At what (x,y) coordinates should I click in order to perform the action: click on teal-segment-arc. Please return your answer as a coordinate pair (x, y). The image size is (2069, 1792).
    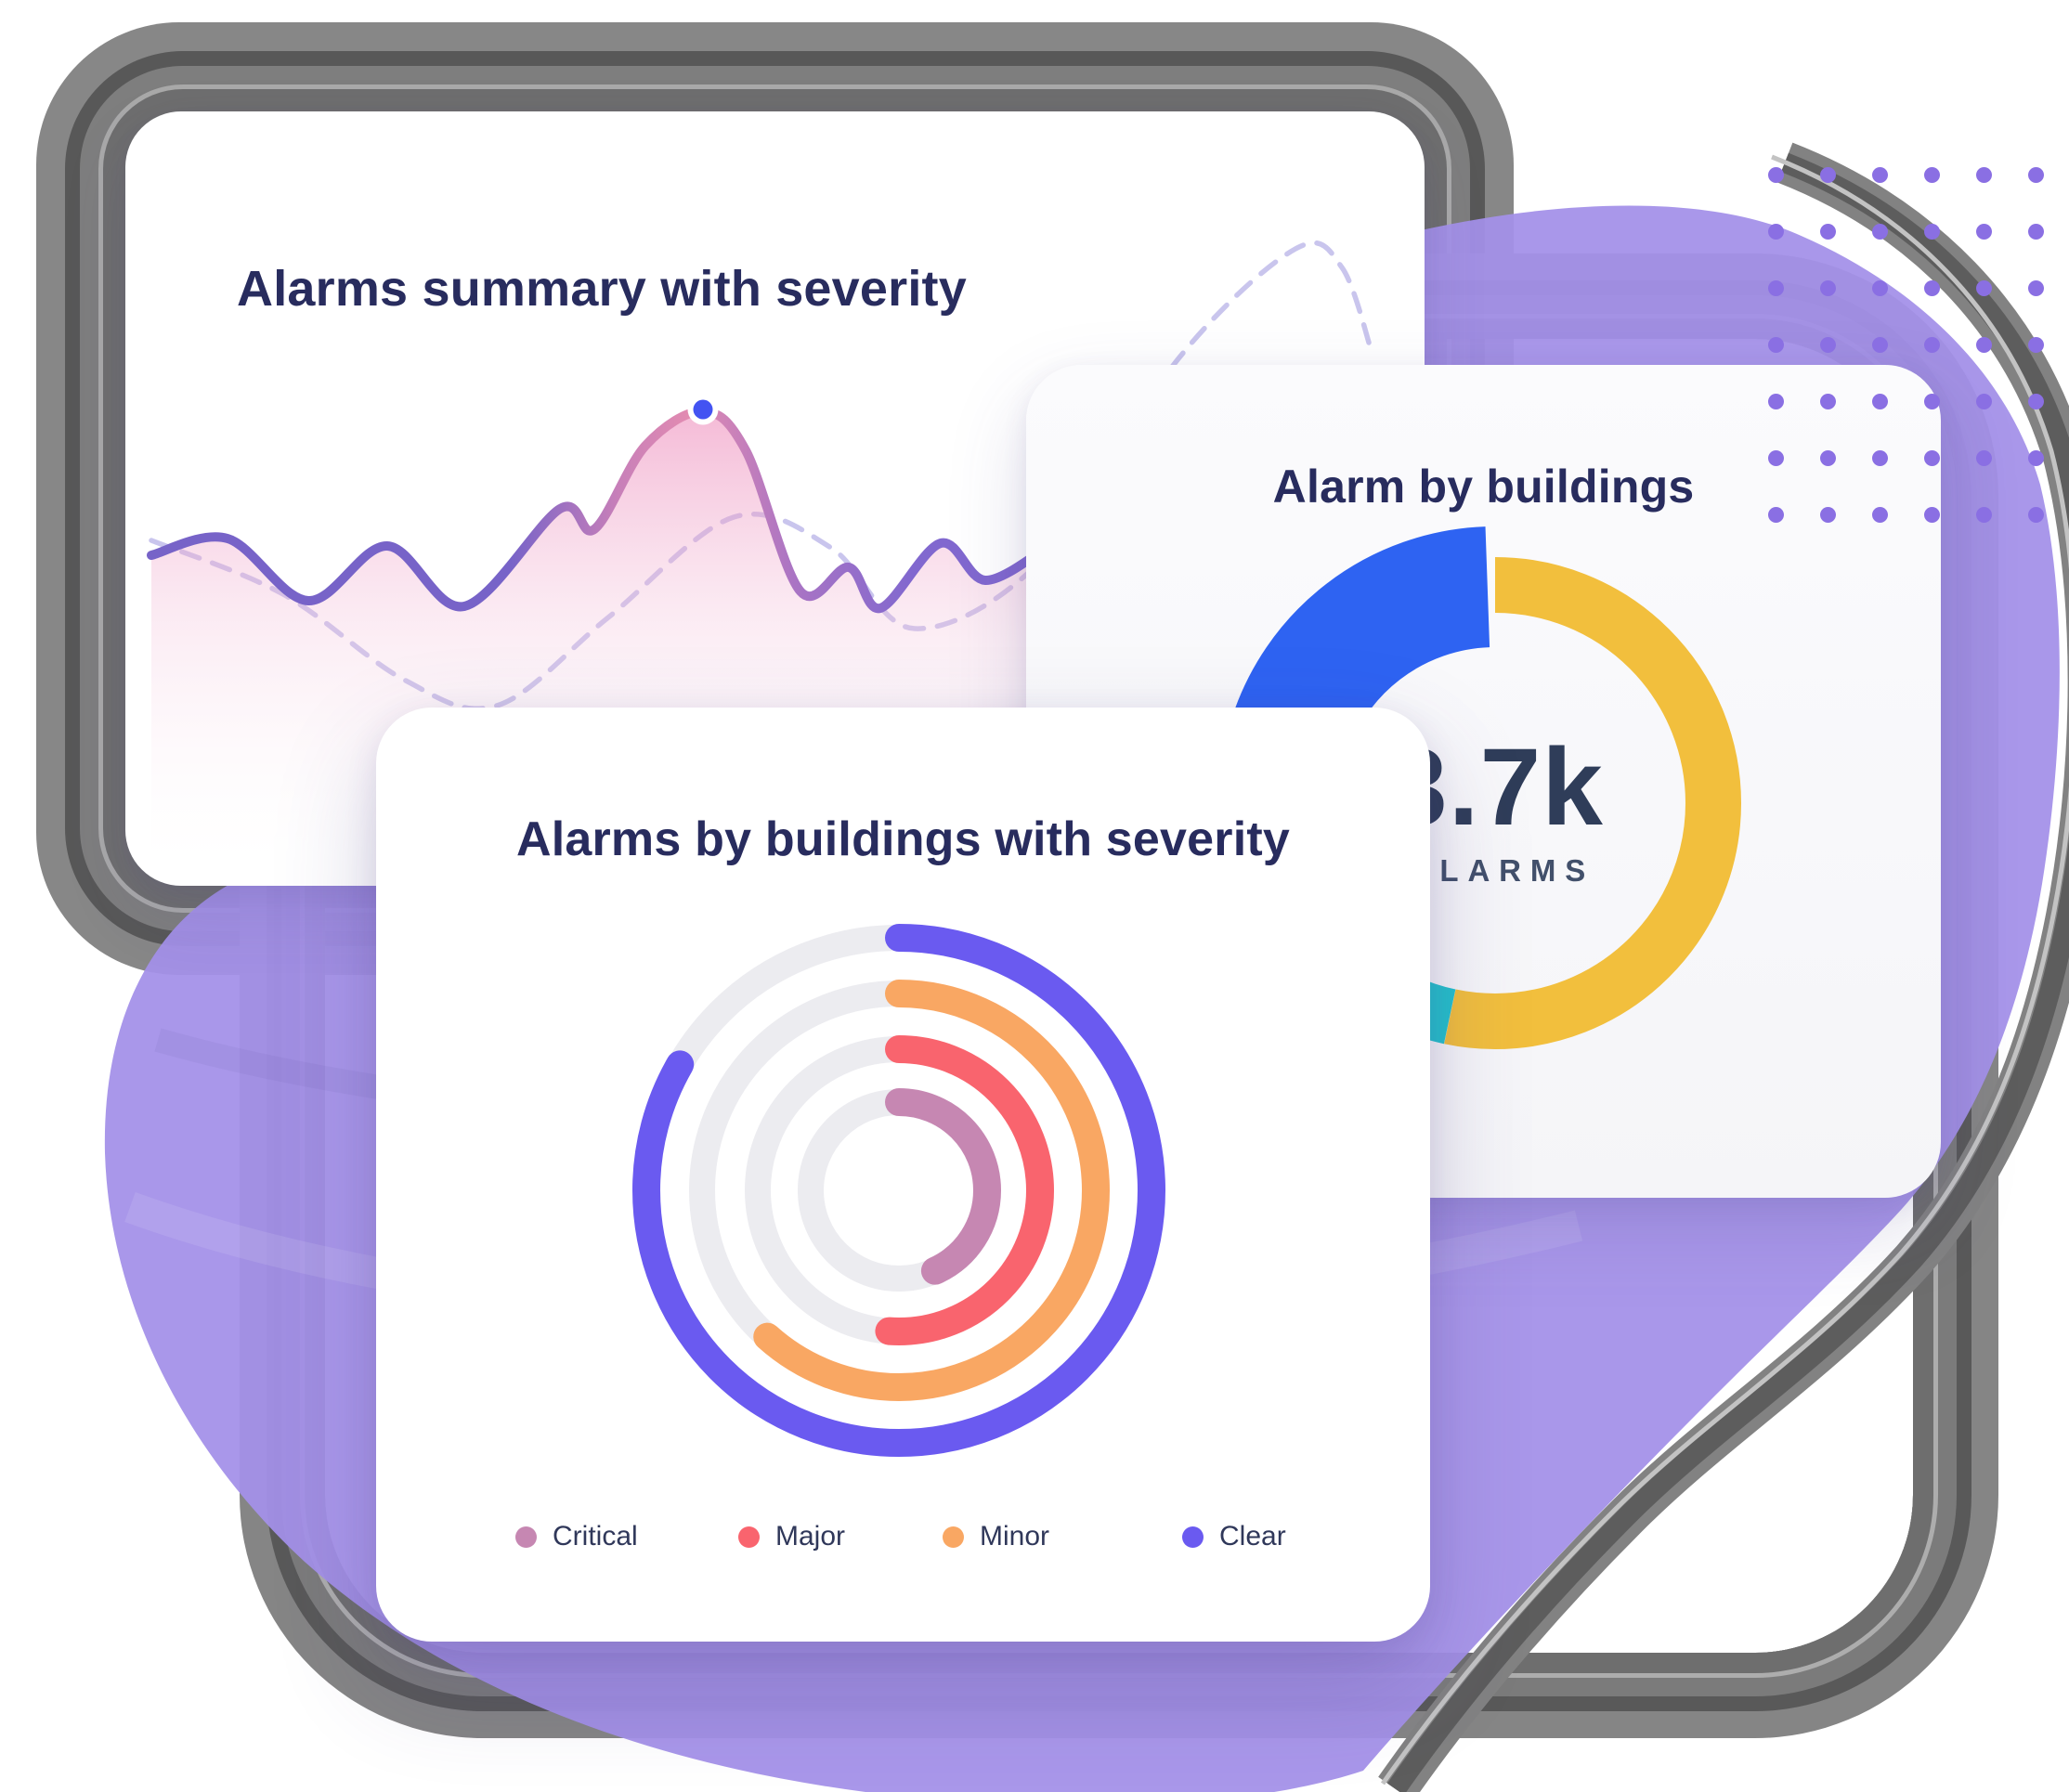
    Looking at the image, I should click on (1495, 803).